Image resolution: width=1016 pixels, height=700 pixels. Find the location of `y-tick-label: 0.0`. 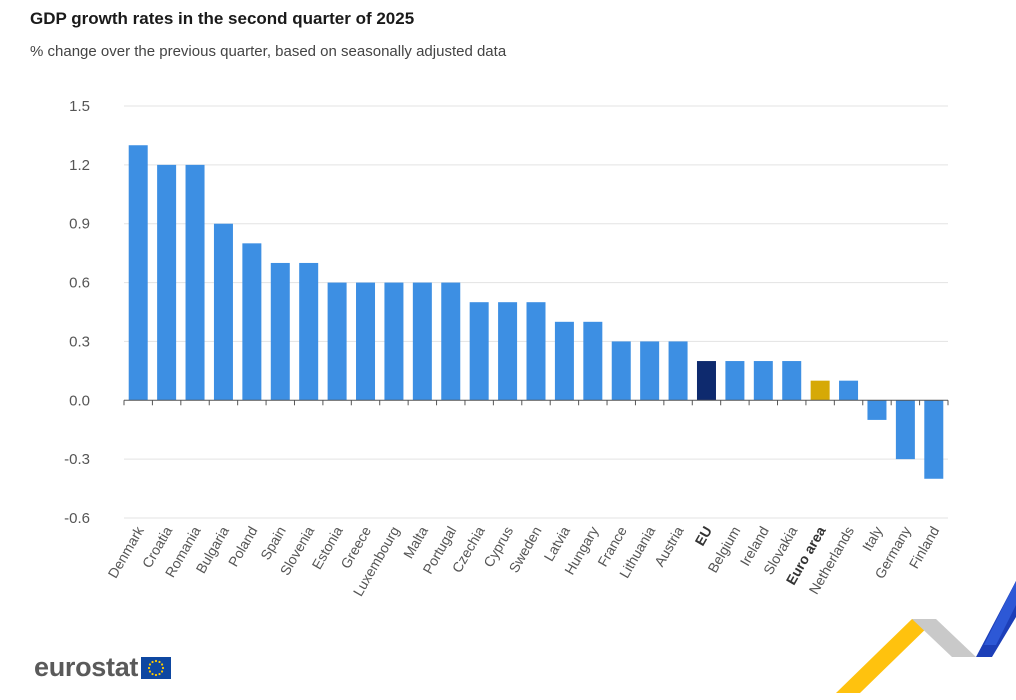

y-tick-label: 0.0 is located at coordinates (79, 400).